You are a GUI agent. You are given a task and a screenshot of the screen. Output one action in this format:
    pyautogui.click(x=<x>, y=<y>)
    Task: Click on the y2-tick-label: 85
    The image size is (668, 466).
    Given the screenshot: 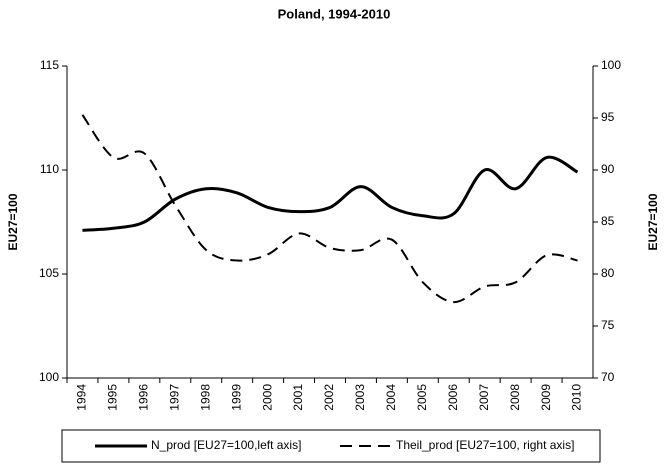 What is the action you would take?
    pyautogui.click(x=608, y=221)
    